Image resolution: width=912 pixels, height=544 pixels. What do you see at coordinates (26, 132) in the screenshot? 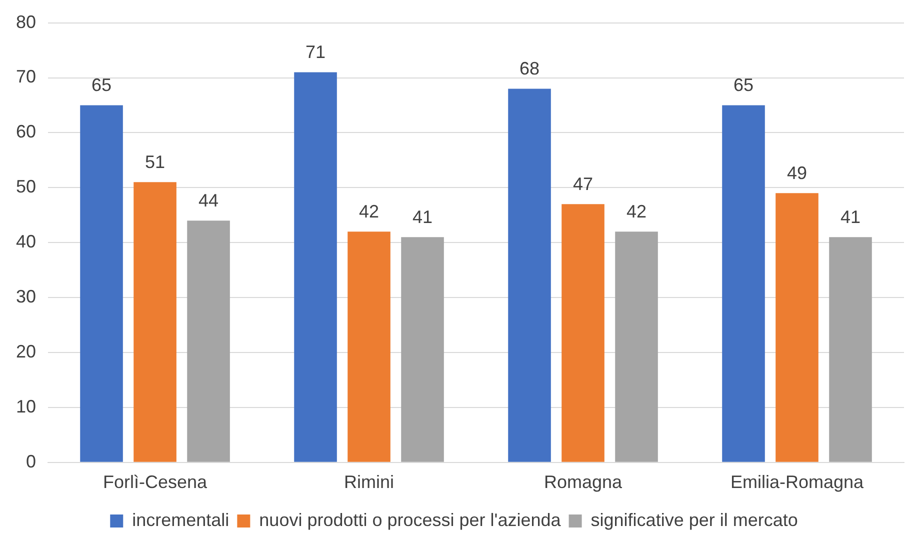
I see `y-tick-label: 60` at bounding box center [26, 132].